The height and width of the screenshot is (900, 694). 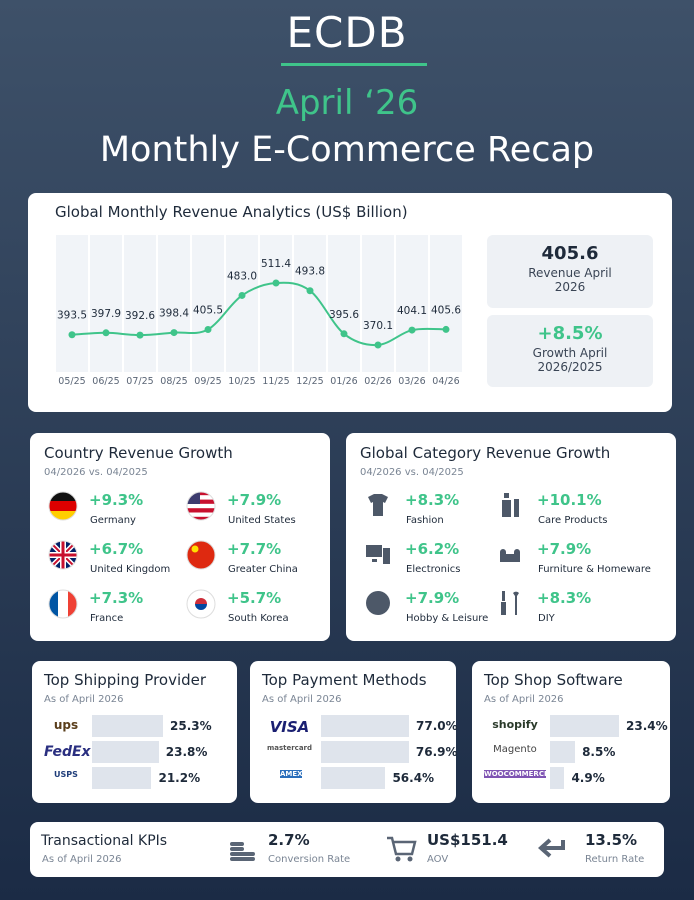 What do you see at coordinates (258, 618) in the screenshot?
I see `growth-name: South Korea` at bounding box center [258, 618].